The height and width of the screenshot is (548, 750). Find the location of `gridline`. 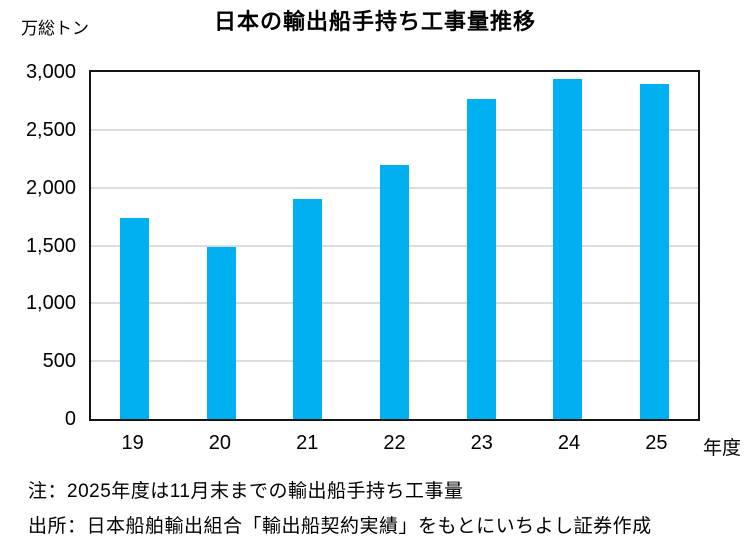

gridline is located at coordinates (394, 129).